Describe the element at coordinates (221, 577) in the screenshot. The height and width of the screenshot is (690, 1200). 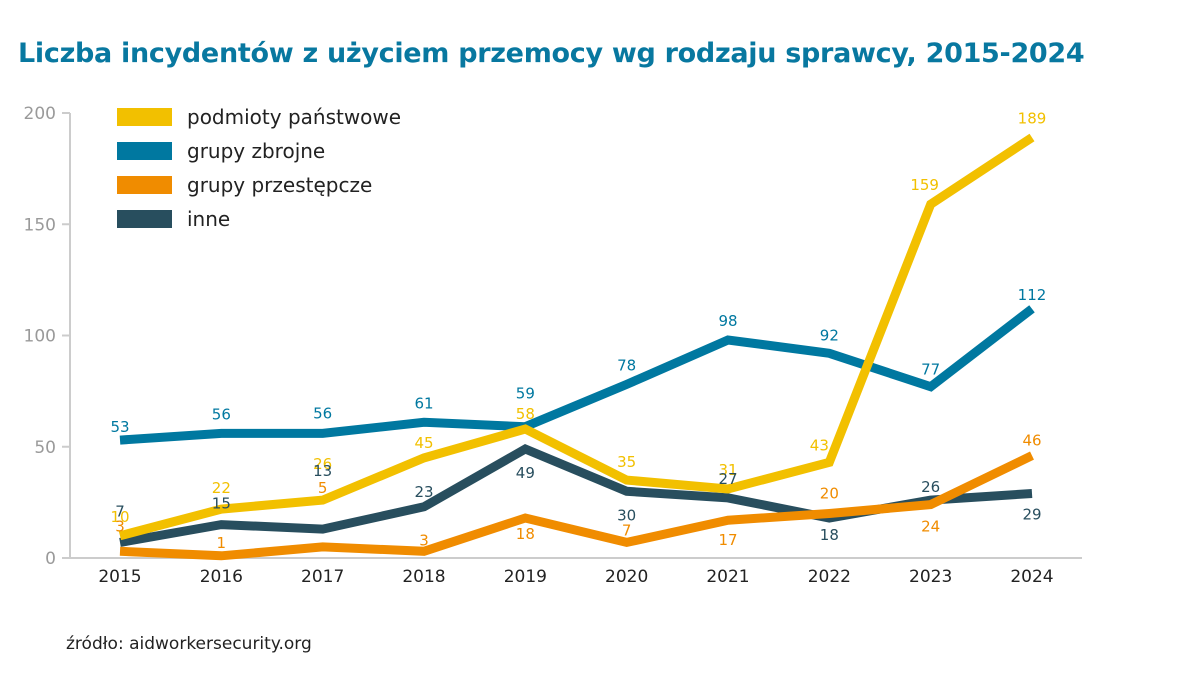
I see `x-tick-label: 2016` at that location.